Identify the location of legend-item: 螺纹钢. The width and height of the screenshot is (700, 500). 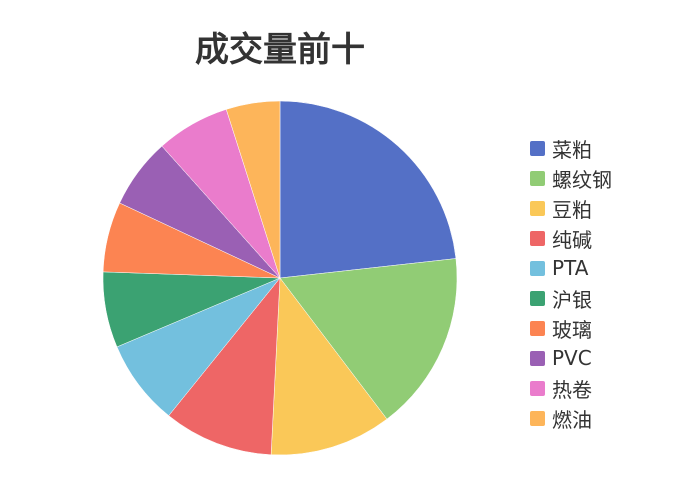
(571, 178).